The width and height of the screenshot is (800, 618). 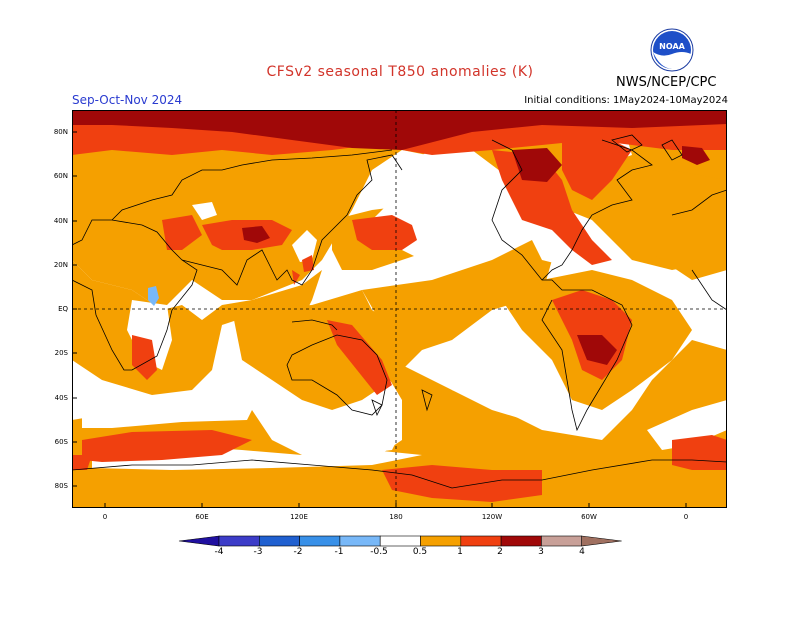 What do you see at coordinates (541, 552) in the screenshot?
I see `legend-label-p3: 3` at bounding box center [541, 552].